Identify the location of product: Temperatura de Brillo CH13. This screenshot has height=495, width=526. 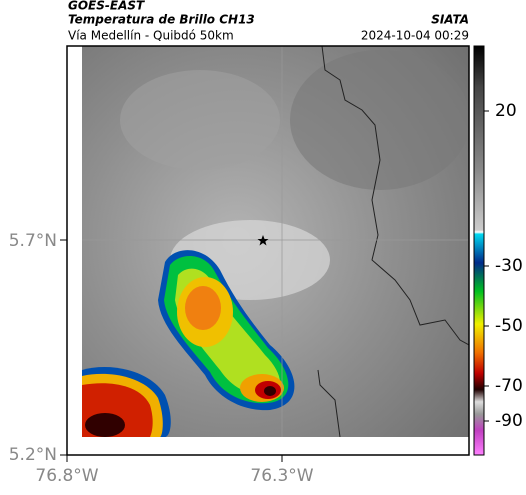
(161, 20).